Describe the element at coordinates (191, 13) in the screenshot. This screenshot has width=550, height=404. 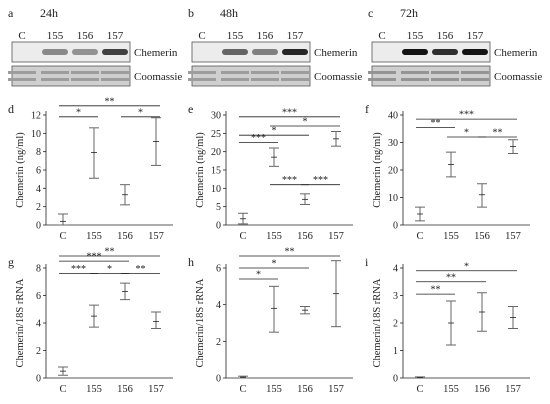
I see `panel-letter: b` at that location.